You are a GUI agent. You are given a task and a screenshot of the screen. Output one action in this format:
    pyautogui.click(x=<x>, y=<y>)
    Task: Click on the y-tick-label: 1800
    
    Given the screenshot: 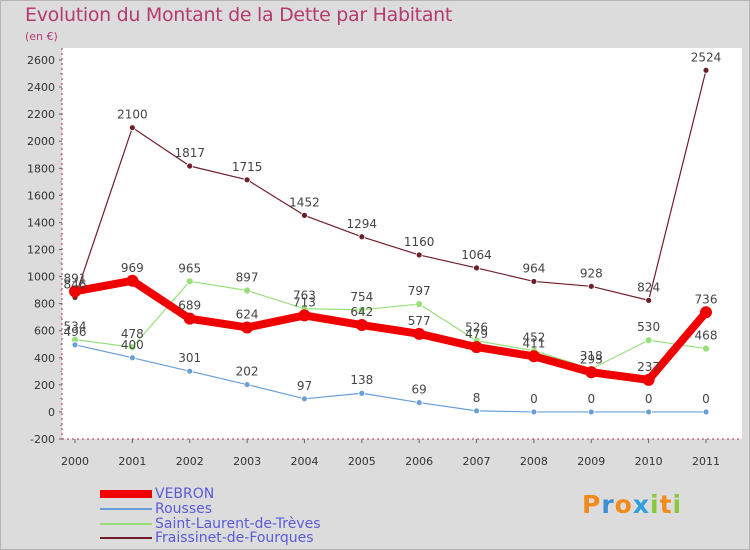 What is the action you would take?
    pyautogui.click(x=41, y=168)
    